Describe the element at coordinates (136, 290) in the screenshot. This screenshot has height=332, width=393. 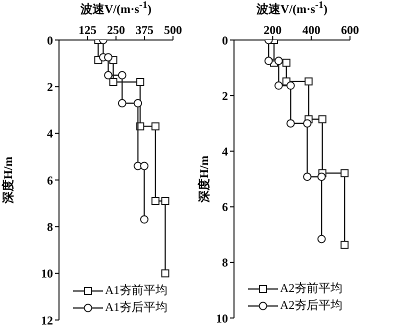
I see `legend-label: A1夯前平均` at that location.